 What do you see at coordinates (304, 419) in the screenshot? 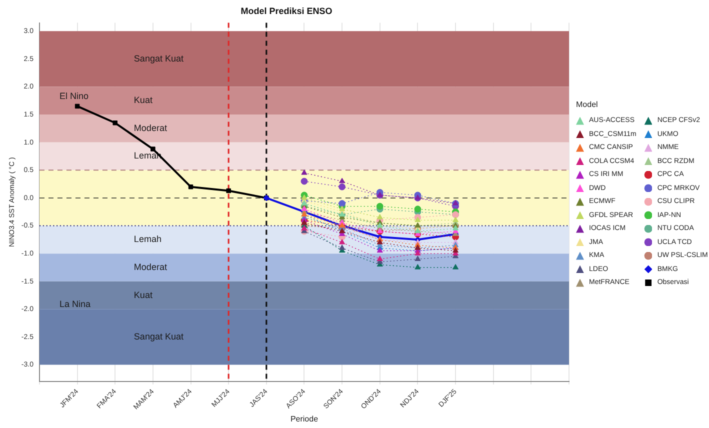
I see `x-axis-title: Periode` at bounding box center [304, 419].